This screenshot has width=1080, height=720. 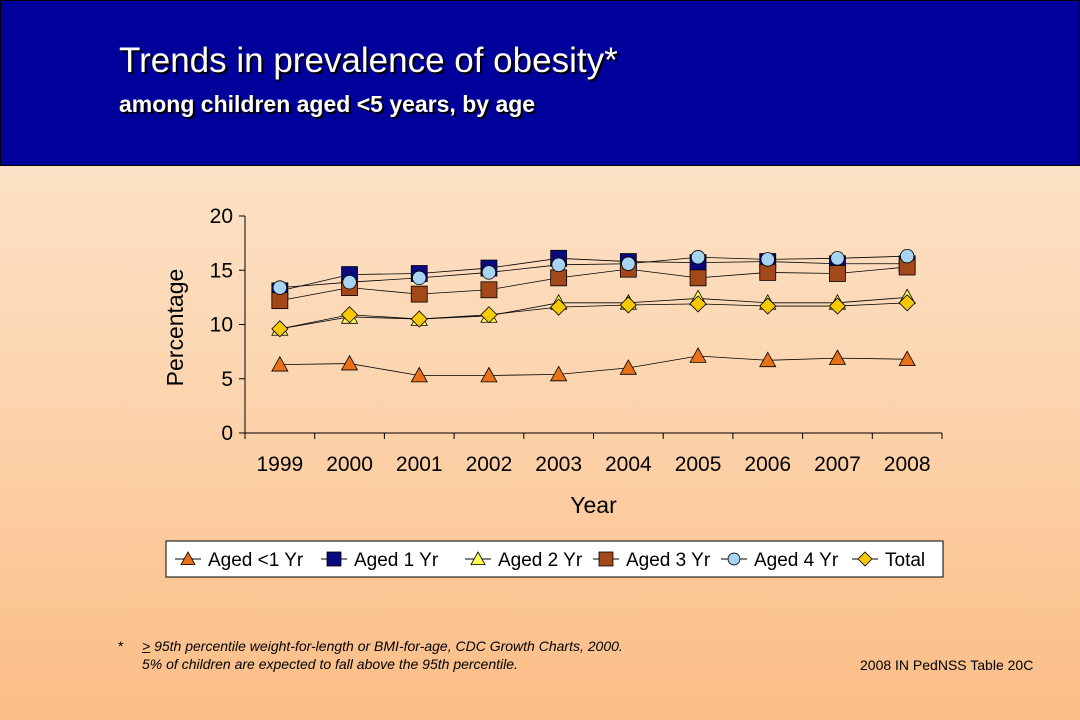 I want to click on legend-label-aged-2-yr: Aged 2 Yr, so click(x=540, y=560).